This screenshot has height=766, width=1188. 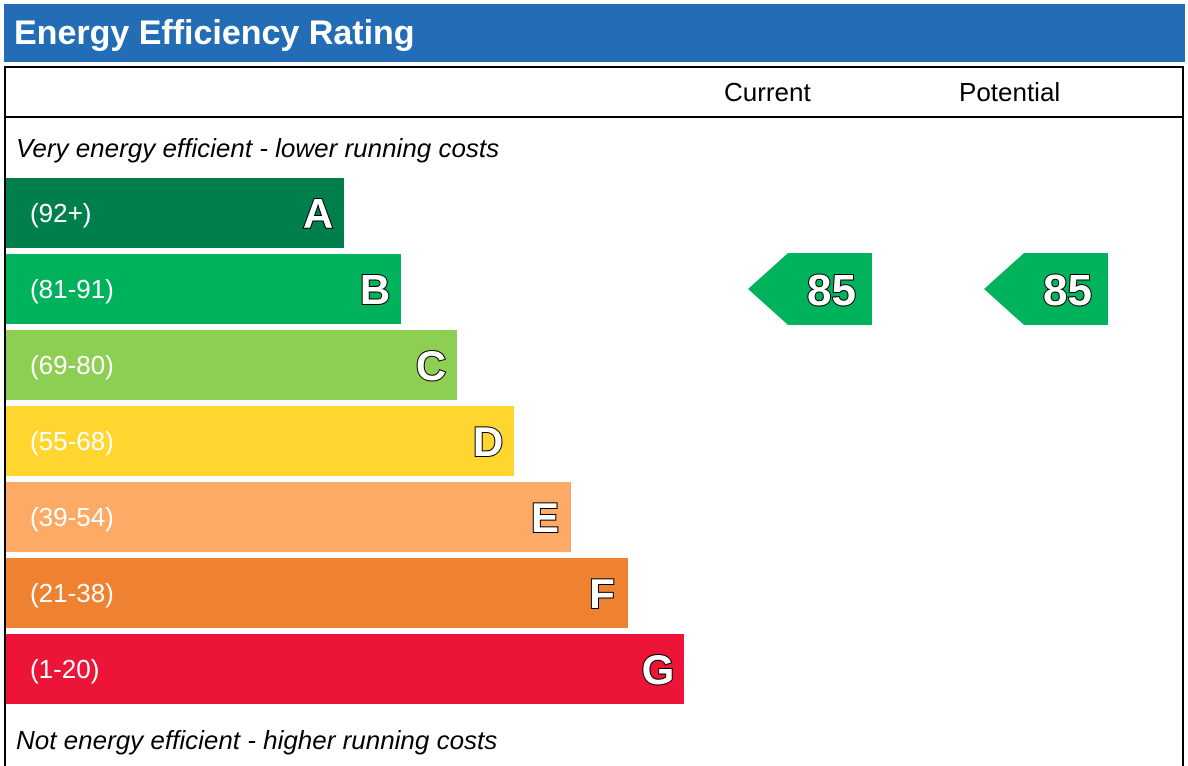 I want to click on band-g: (1-20) G, so click(x=345, y=669).